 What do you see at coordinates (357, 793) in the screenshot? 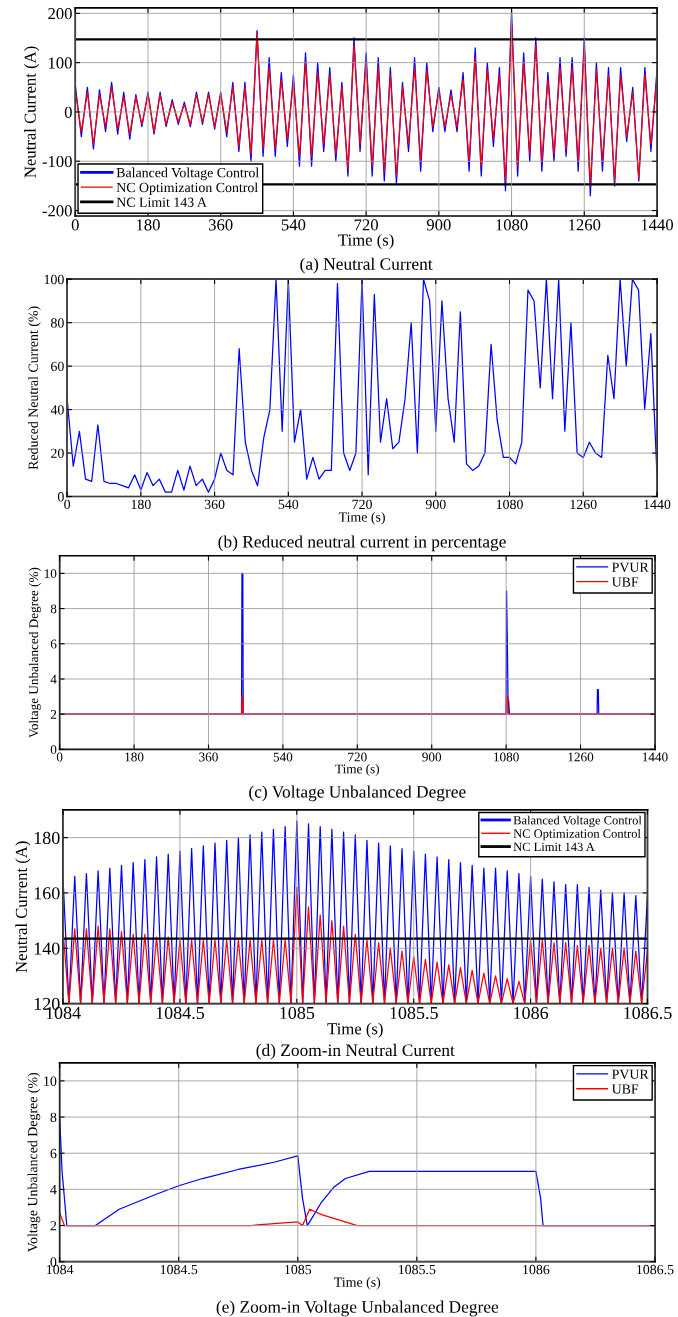
I see `text: (c) Voltage Unbalanced Degree` at bounding box center [357, 793].